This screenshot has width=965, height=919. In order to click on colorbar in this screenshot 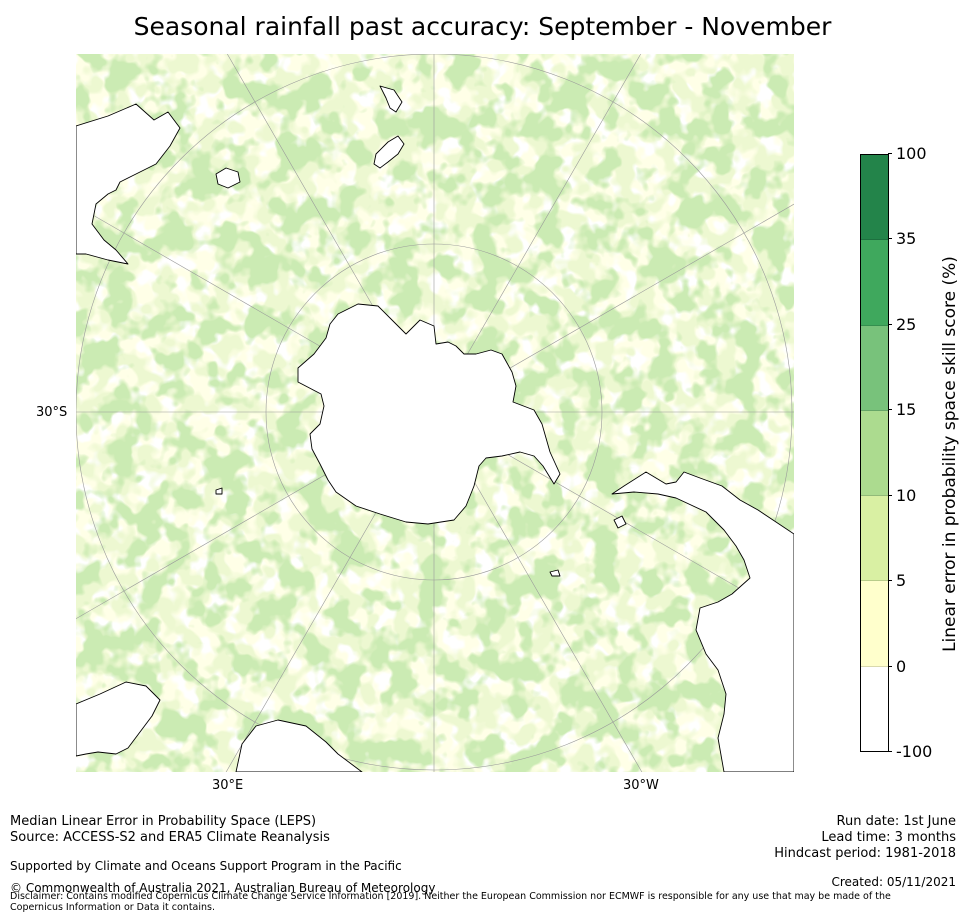, I will do `click(874, 453)`.